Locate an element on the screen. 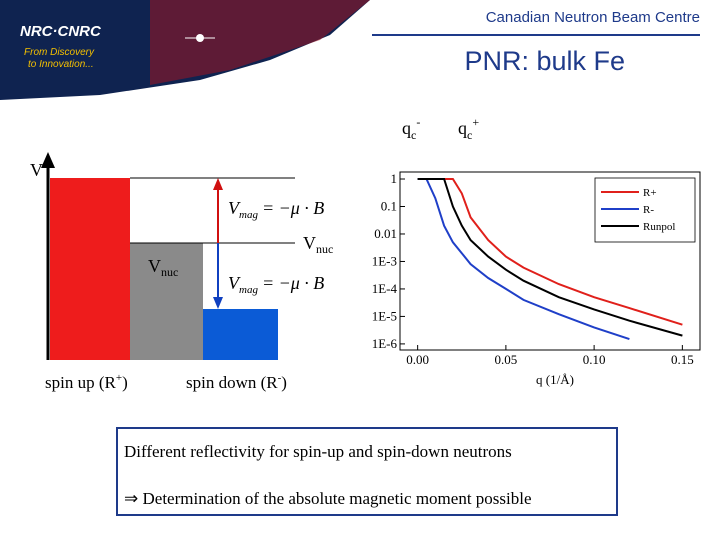 This screenshot has width=720, height=540. tagline: From Discovery is located at coordinates (59, 52).